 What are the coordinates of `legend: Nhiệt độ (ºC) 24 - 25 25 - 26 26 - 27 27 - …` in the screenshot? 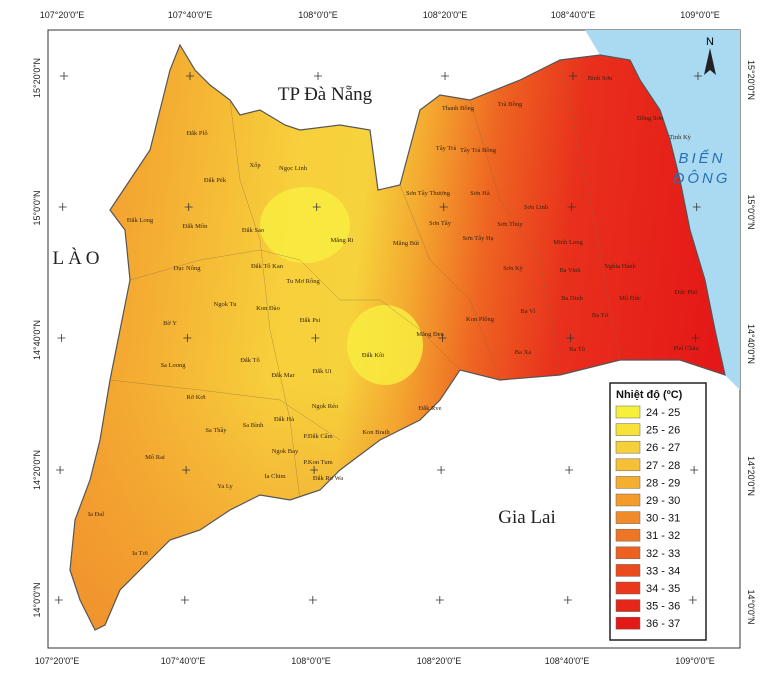 It's located at (658, 511).